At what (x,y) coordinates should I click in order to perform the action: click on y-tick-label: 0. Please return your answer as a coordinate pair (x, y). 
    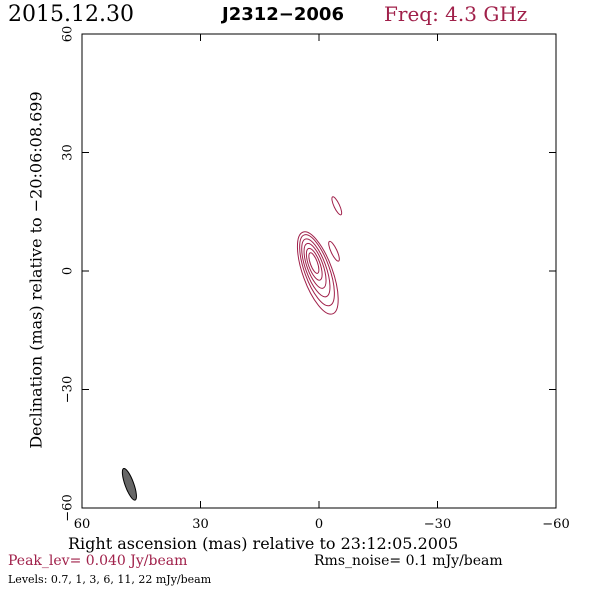
    Looking at the image, I should click on (68, 271).